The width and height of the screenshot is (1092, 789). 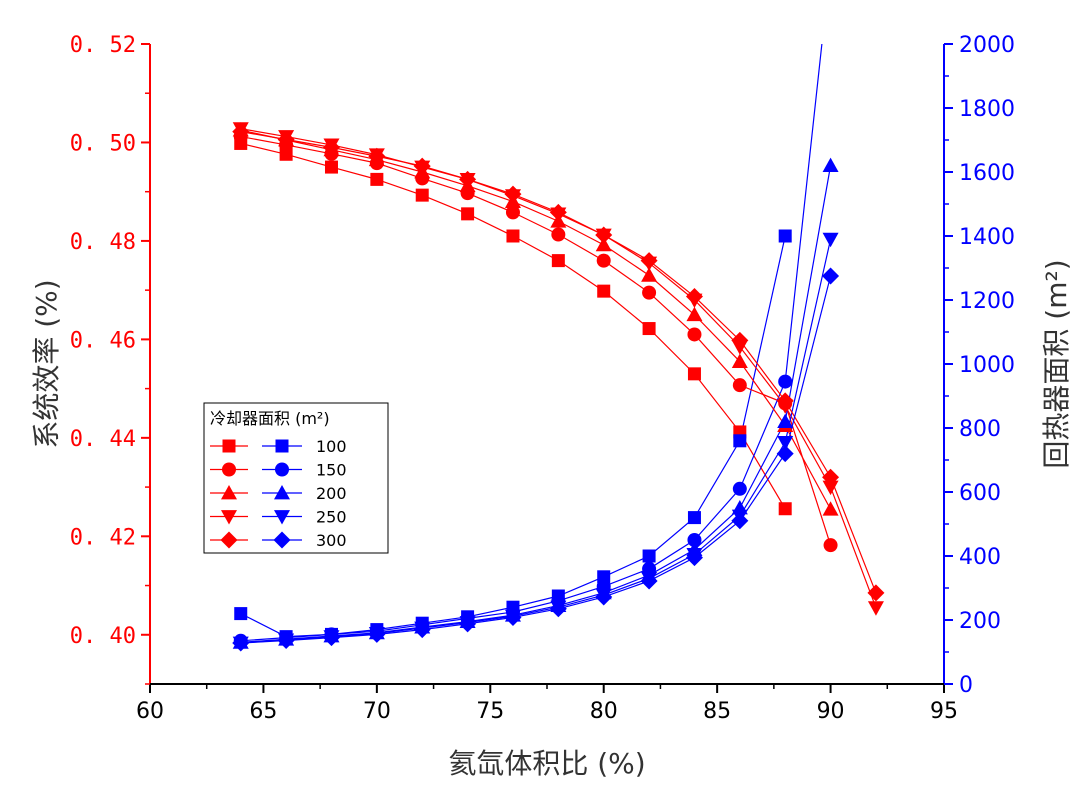 I want to click on y-left-axis-title: 系统效率 (%), so click(x=46, y=363).